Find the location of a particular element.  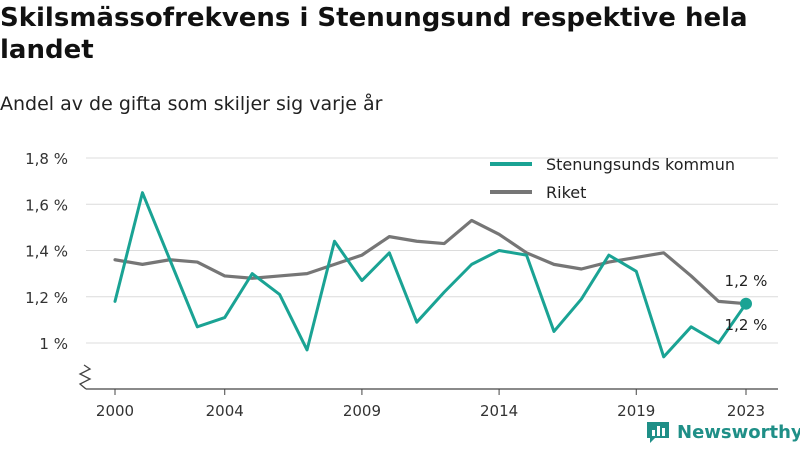

x-axis: 2000 2004 2009 2014 2019 2023 is located at coordinates (428, 392).